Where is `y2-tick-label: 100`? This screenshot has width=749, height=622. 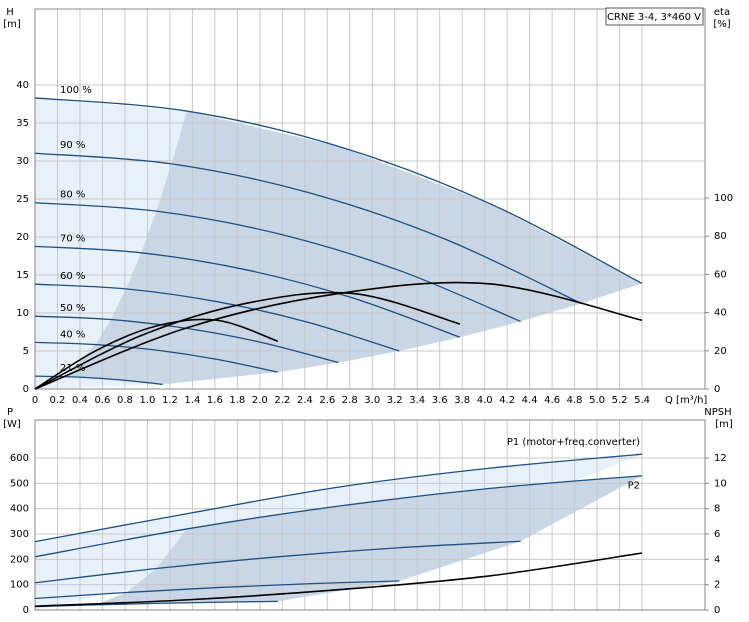
y2-tick-label: 100 is located at coordinates (723, 198).